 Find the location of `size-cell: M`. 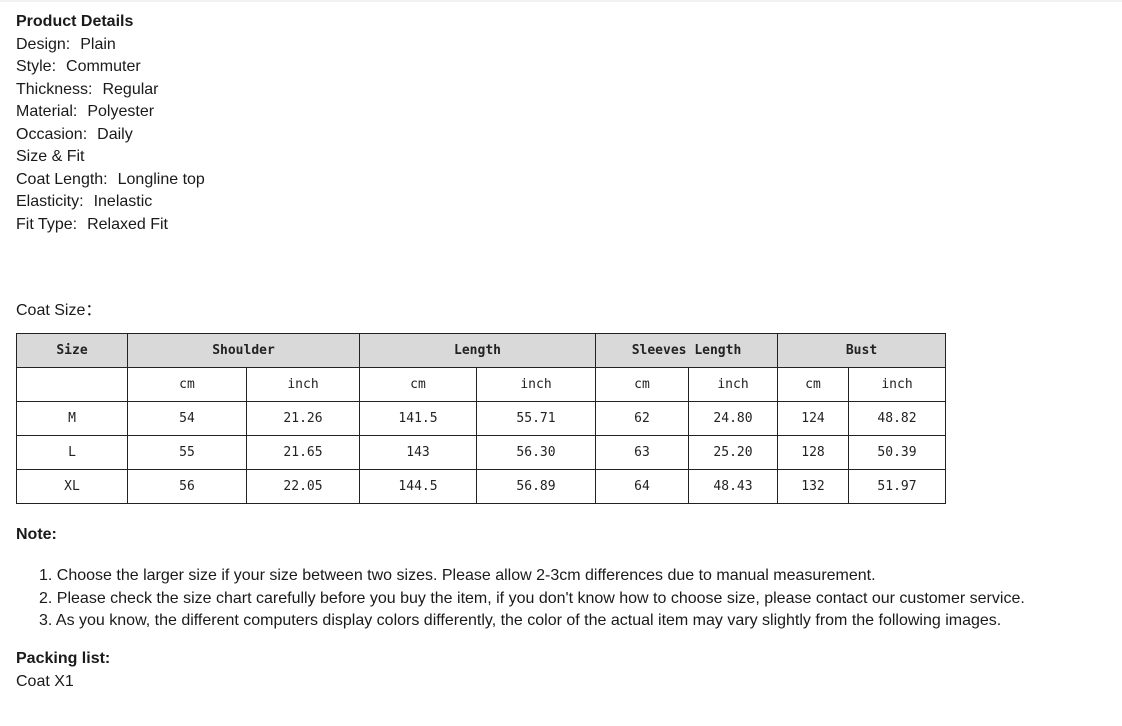

size-cell: M is located at coordinates (72, 418).